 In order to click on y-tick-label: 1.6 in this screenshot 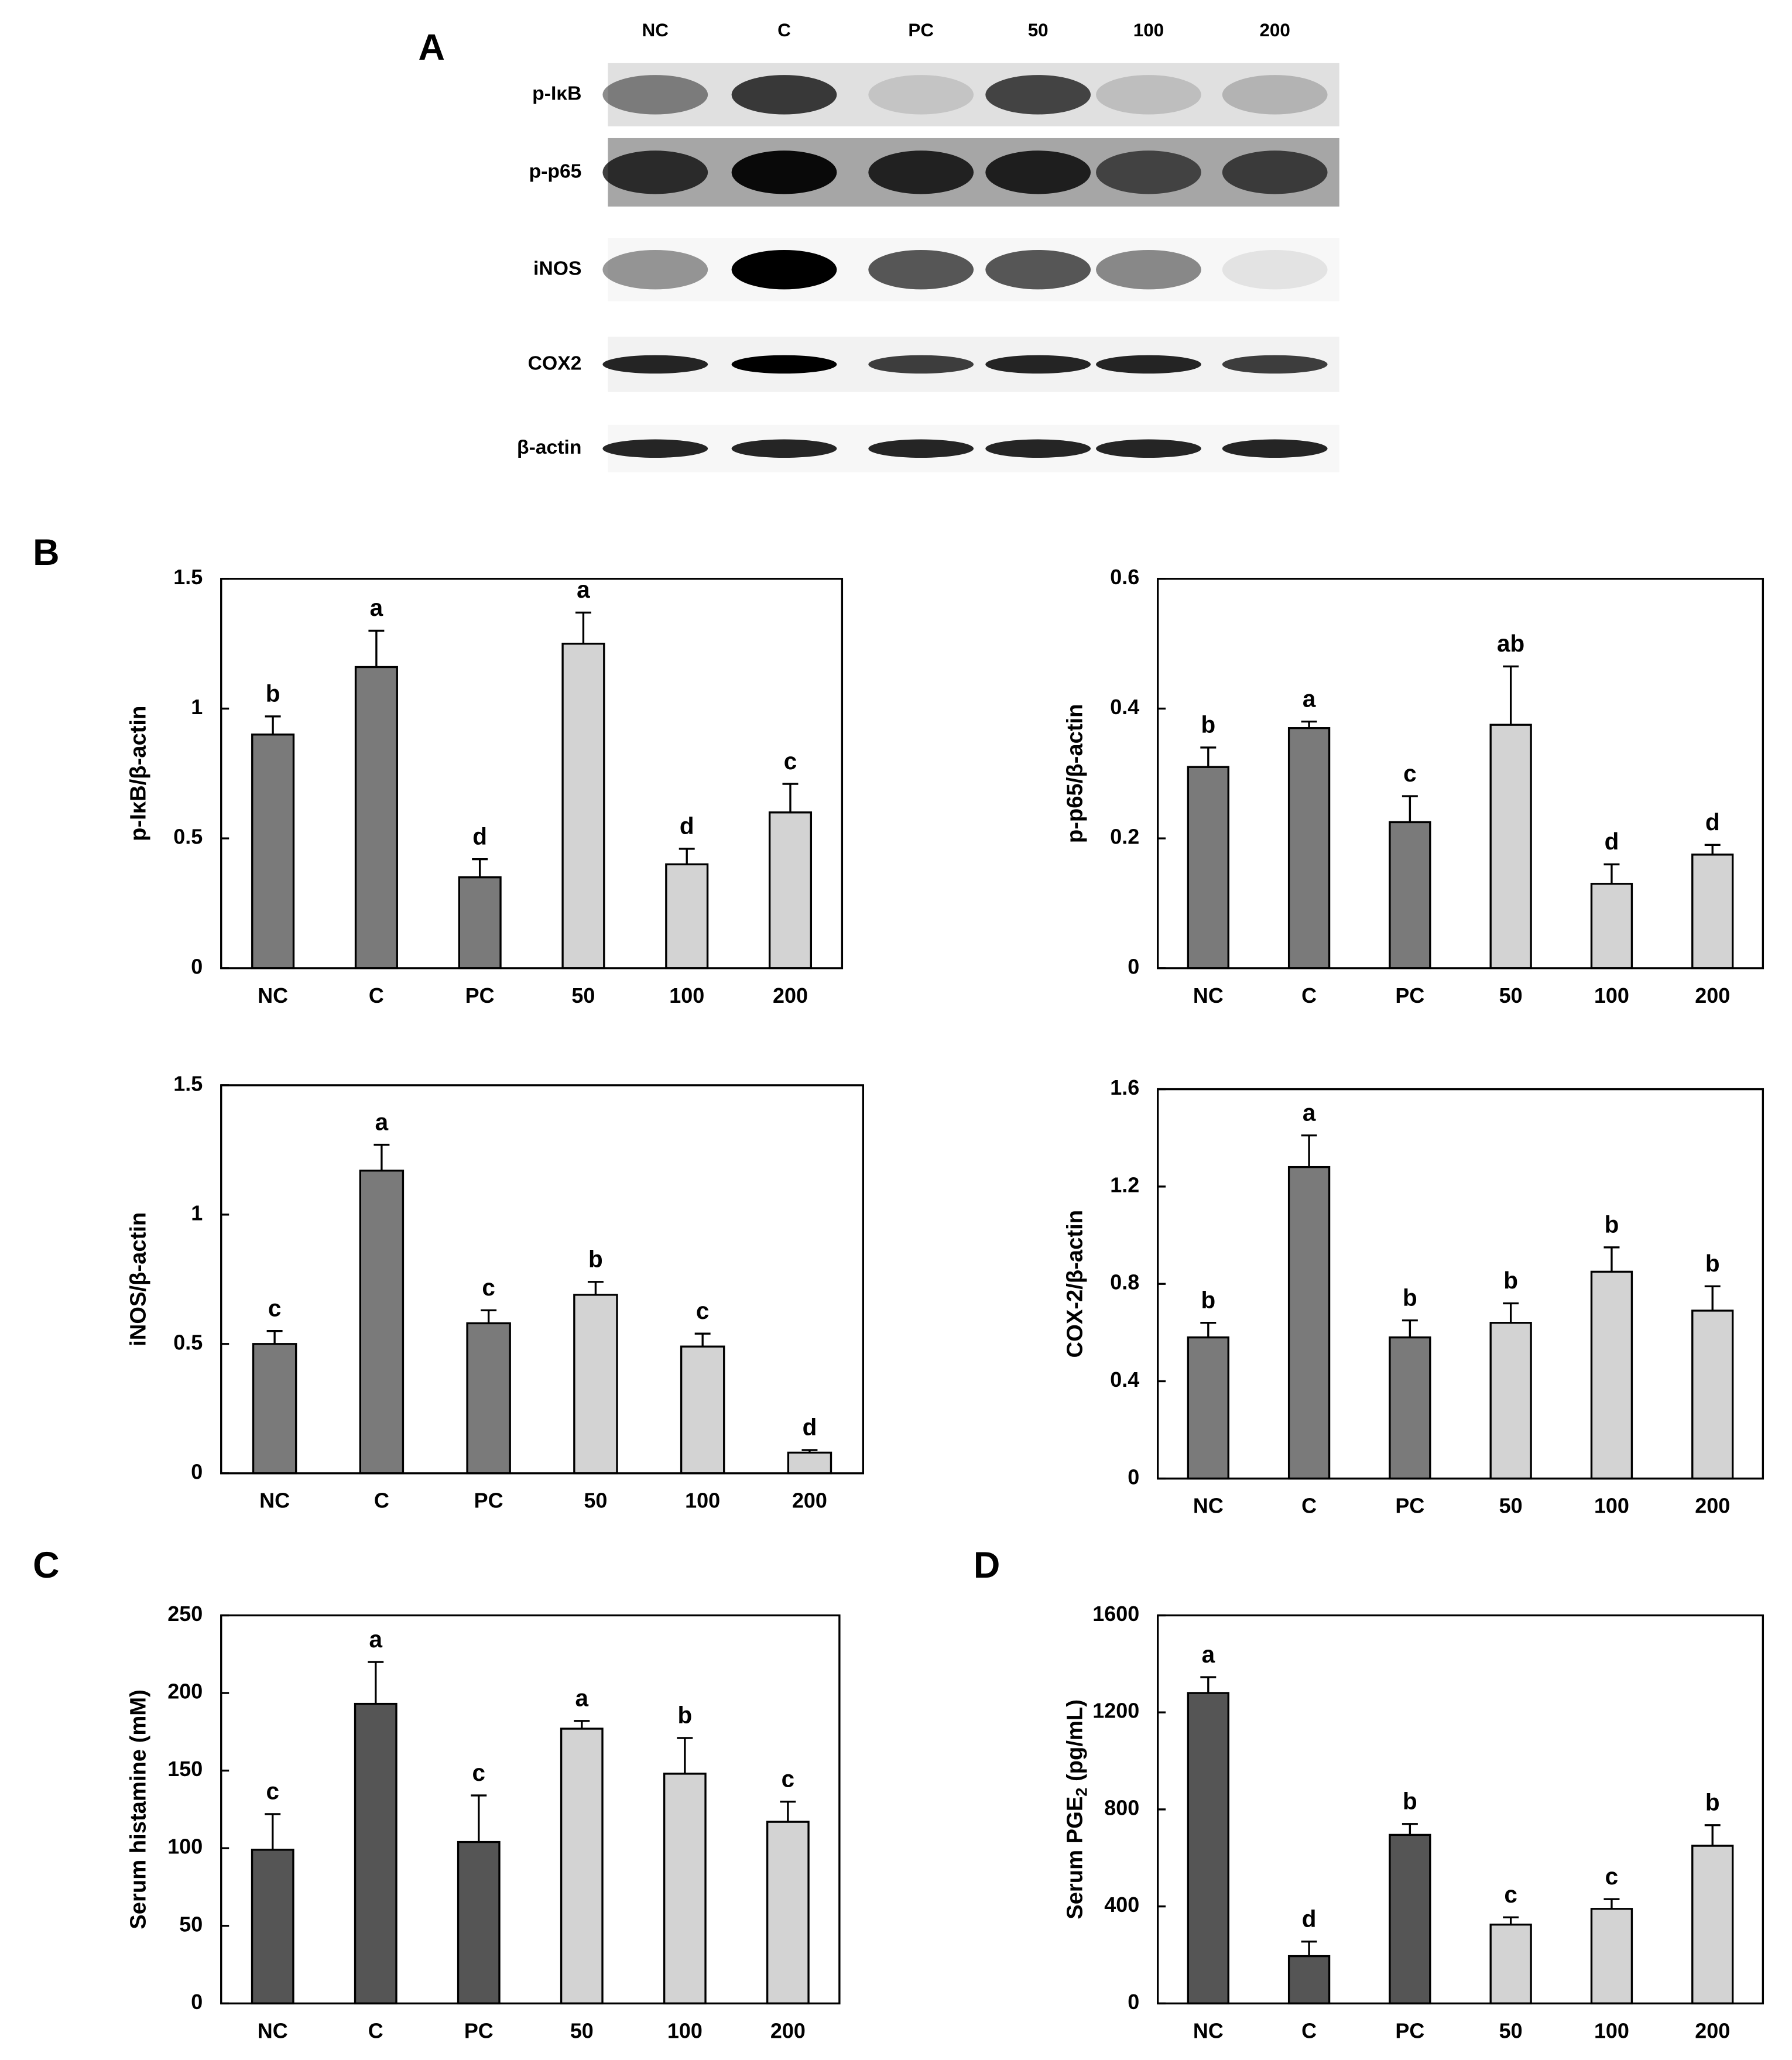, I will do `click(1124, 1087)`.